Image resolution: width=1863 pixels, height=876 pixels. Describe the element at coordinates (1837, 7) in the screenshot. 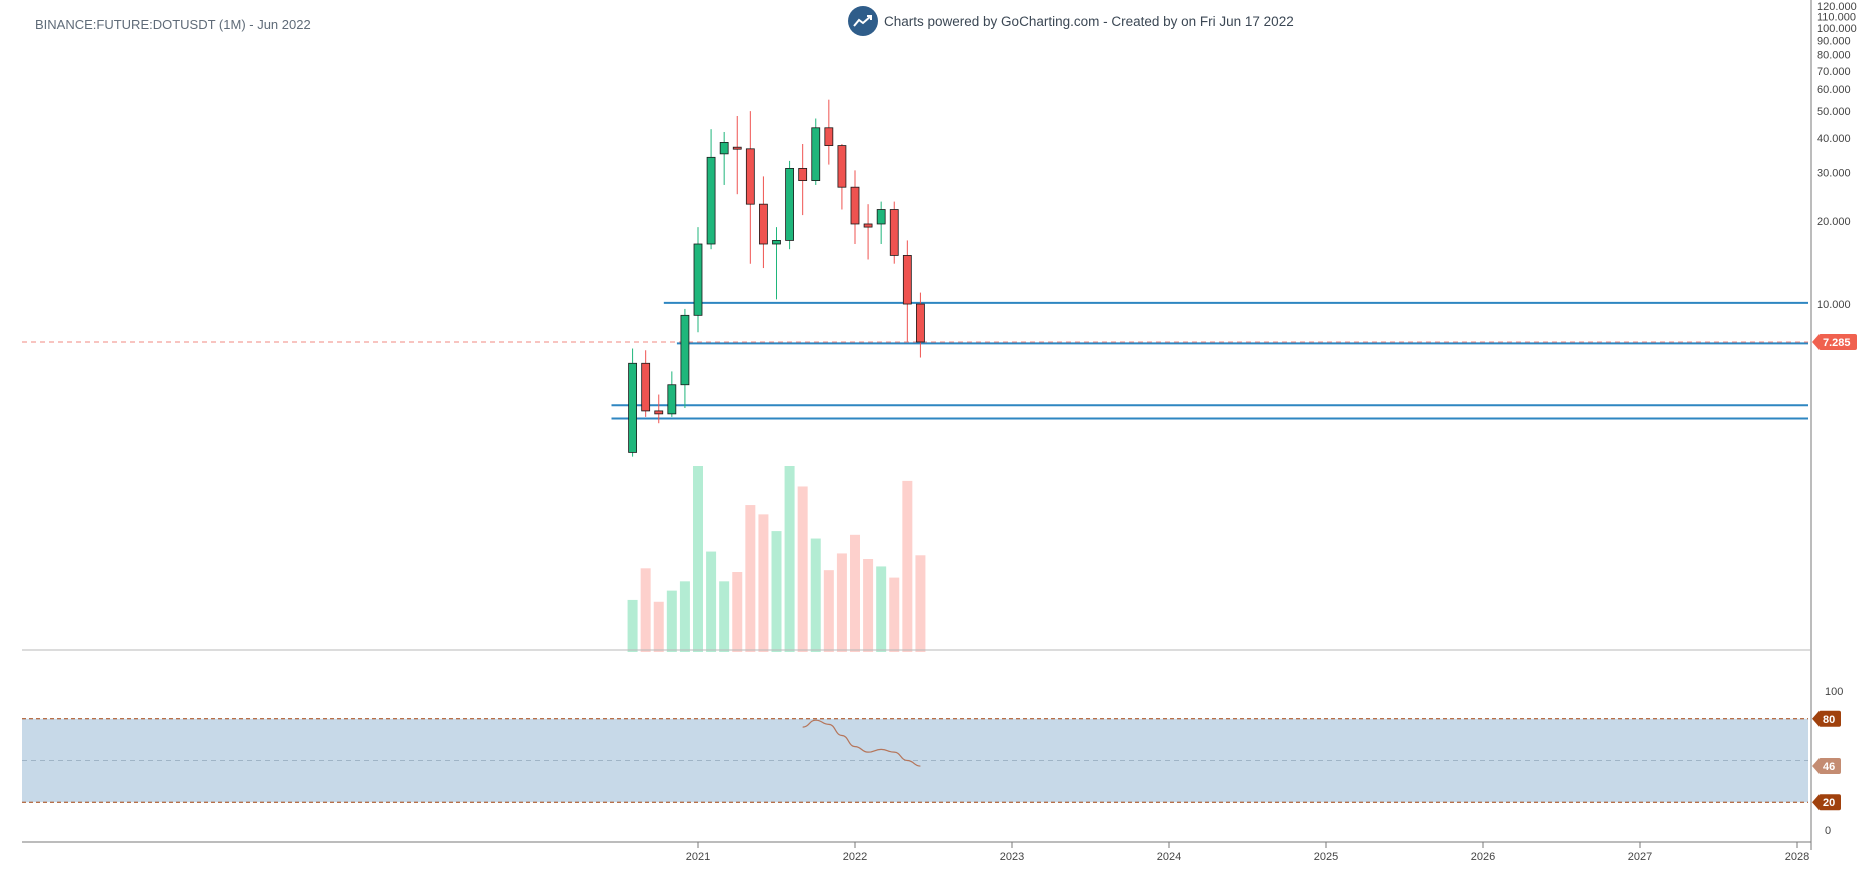

I see `price-tick-label: 120.000` at that location.